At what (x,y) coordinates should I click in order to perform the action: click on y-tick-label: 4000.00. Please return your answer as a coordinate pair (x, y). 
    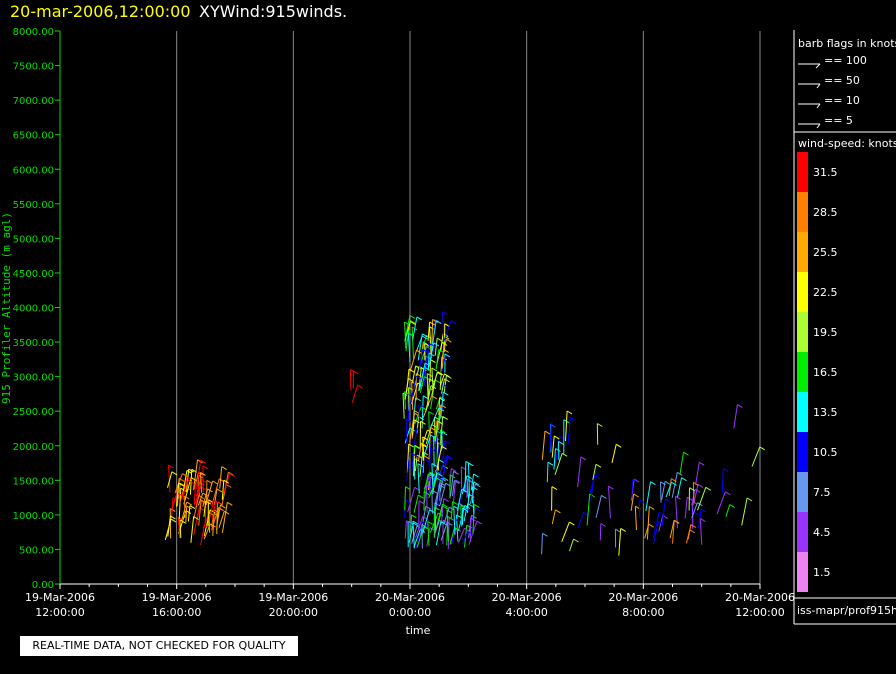
    Looking at the image, I should click on (33, 309).